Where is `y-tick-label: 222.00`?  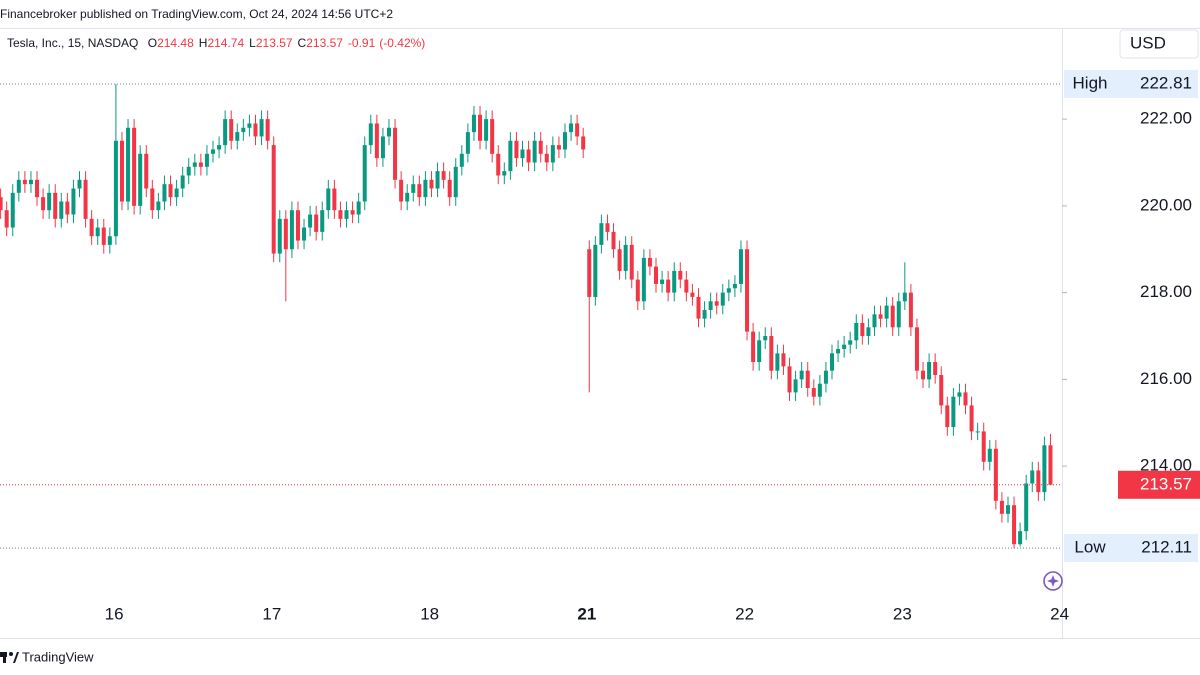 y-tick-label: 222.00 is located at coordinates (1166, 118).